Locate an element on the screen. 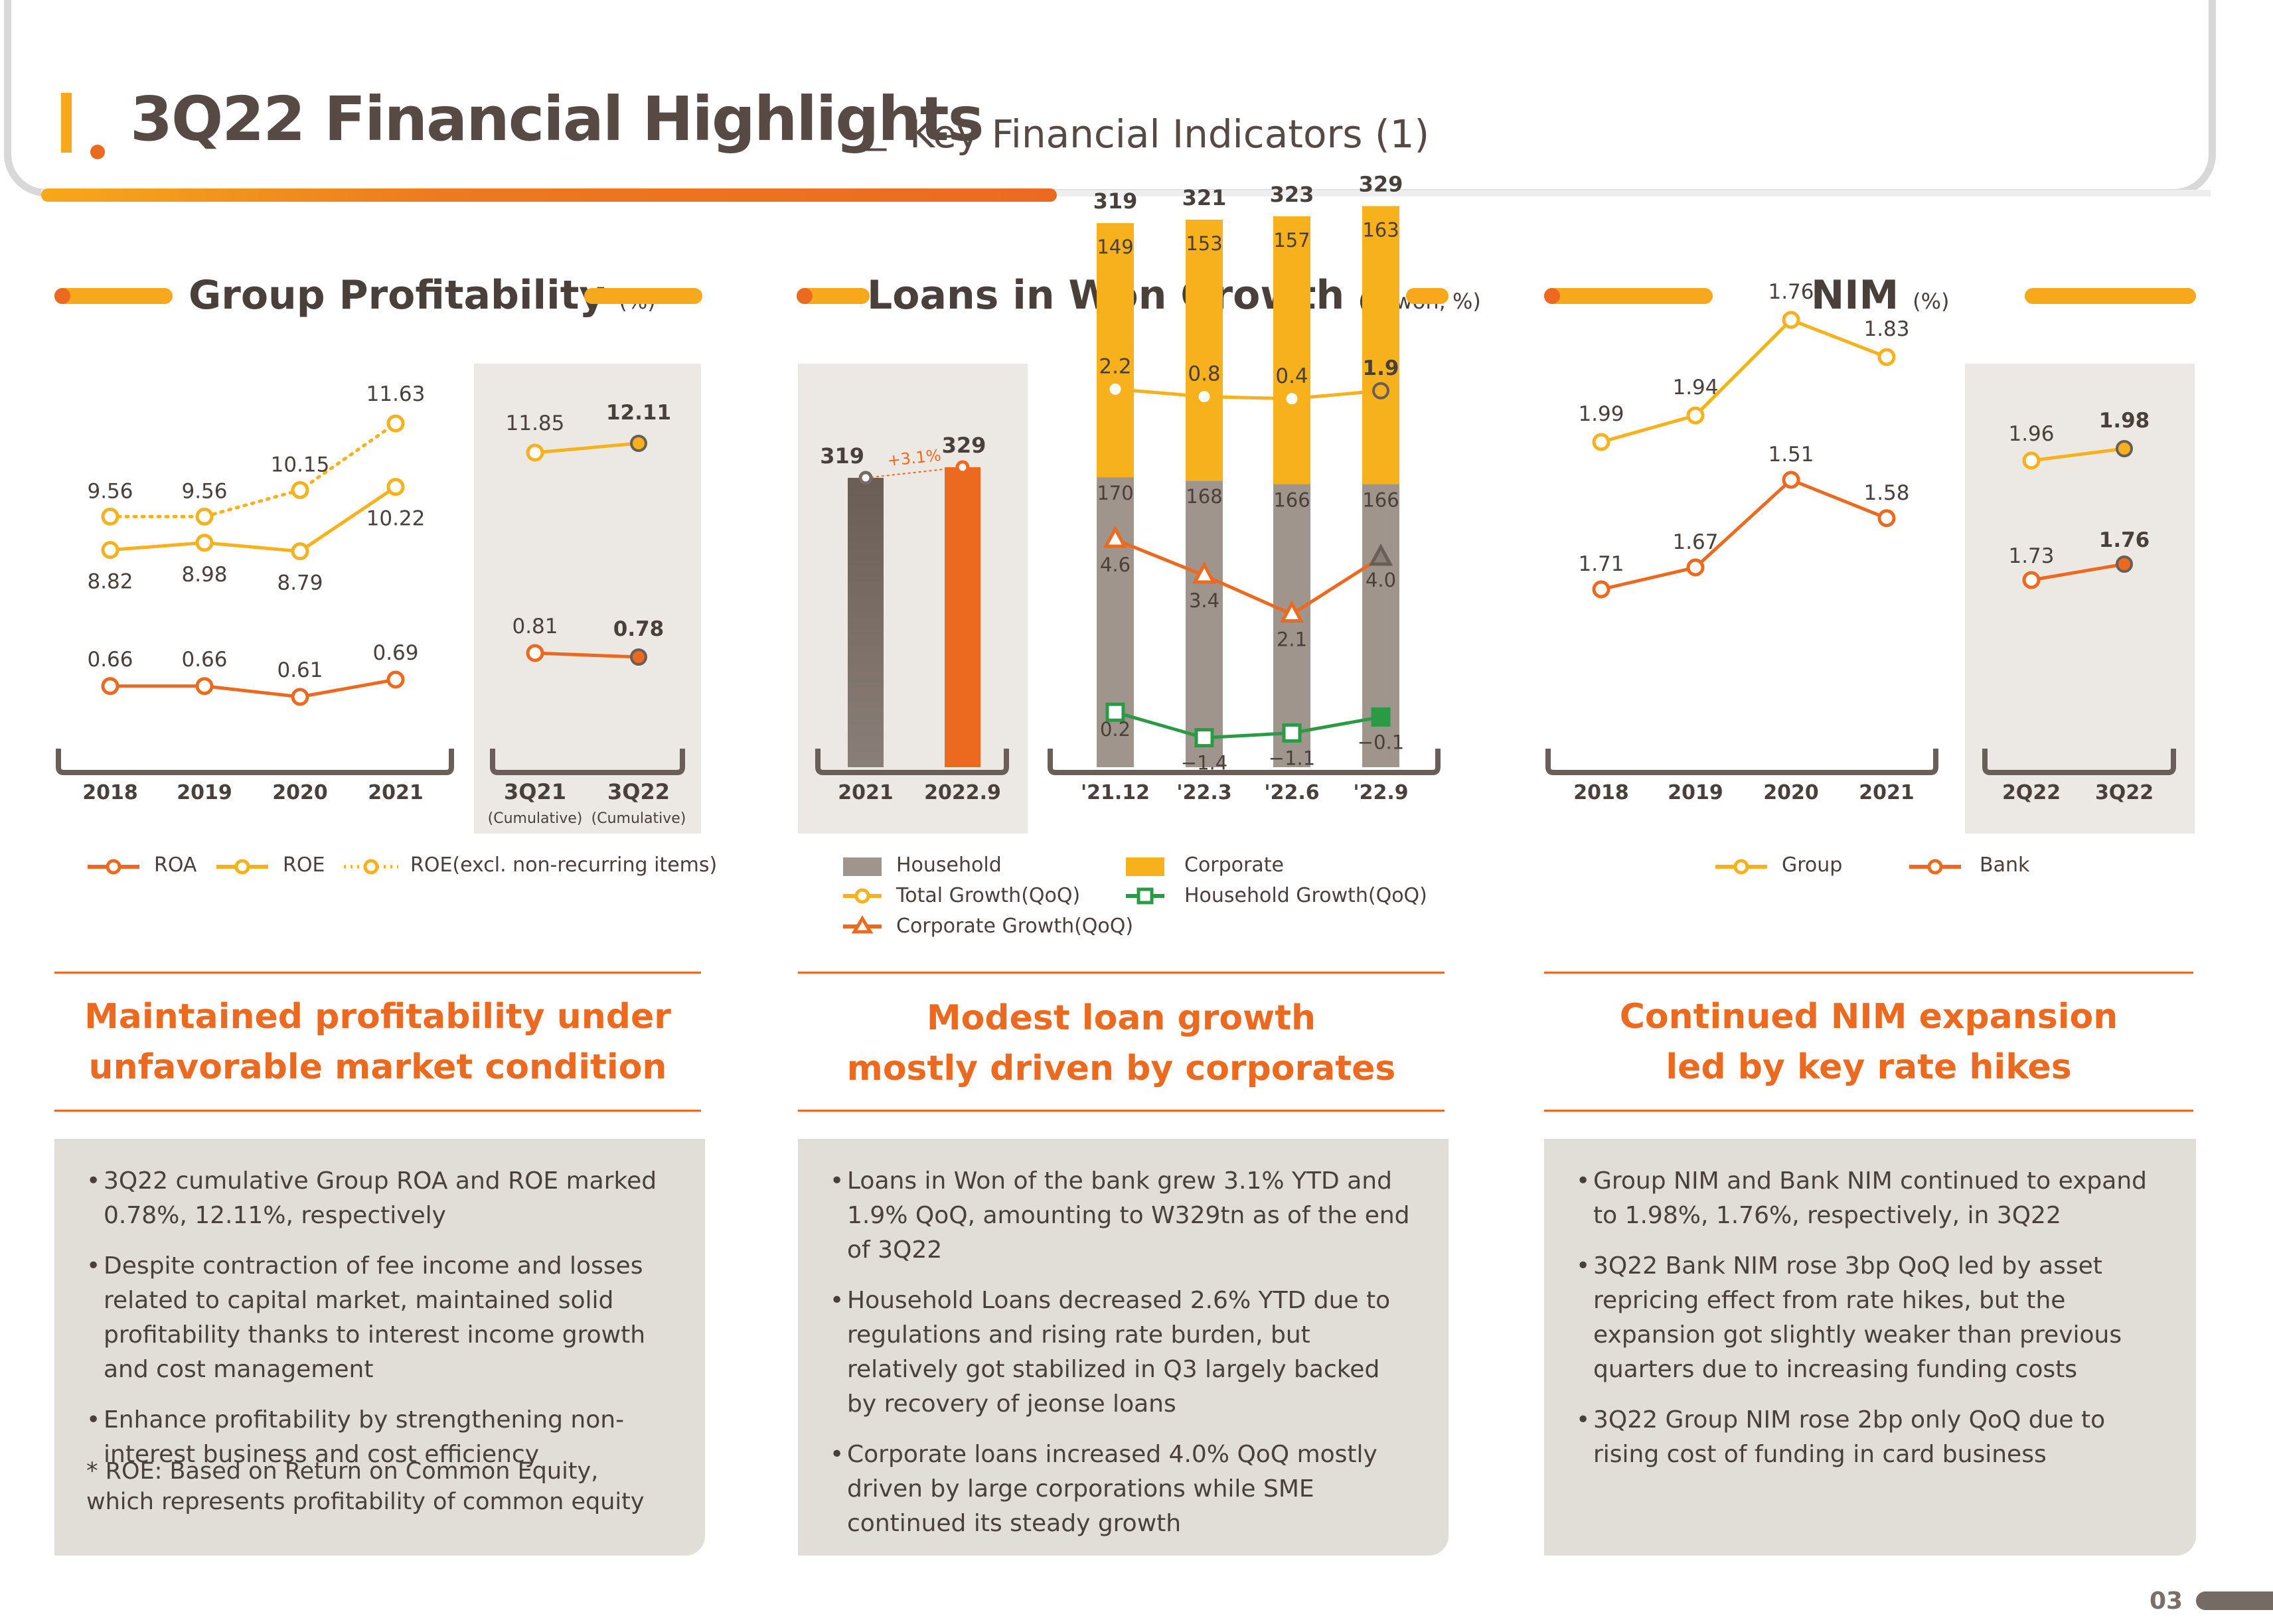 This screenshot has height=1624, width=2273. bank-nim-quarterly-label: 1.76 is located at coordinates (2124, 540).